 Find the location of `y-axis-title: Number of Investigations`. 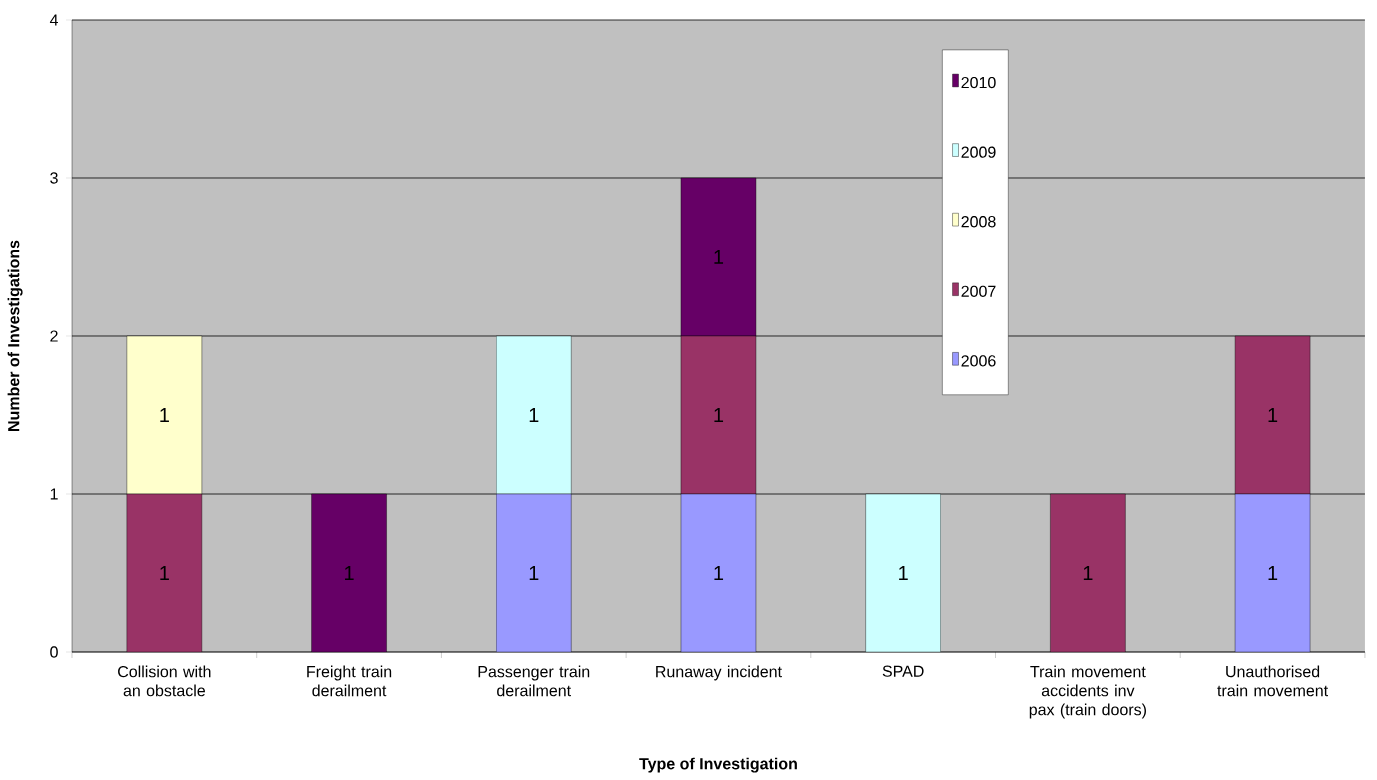

y-axis-title: Number of Investigations is located at coordinates (15, 335).